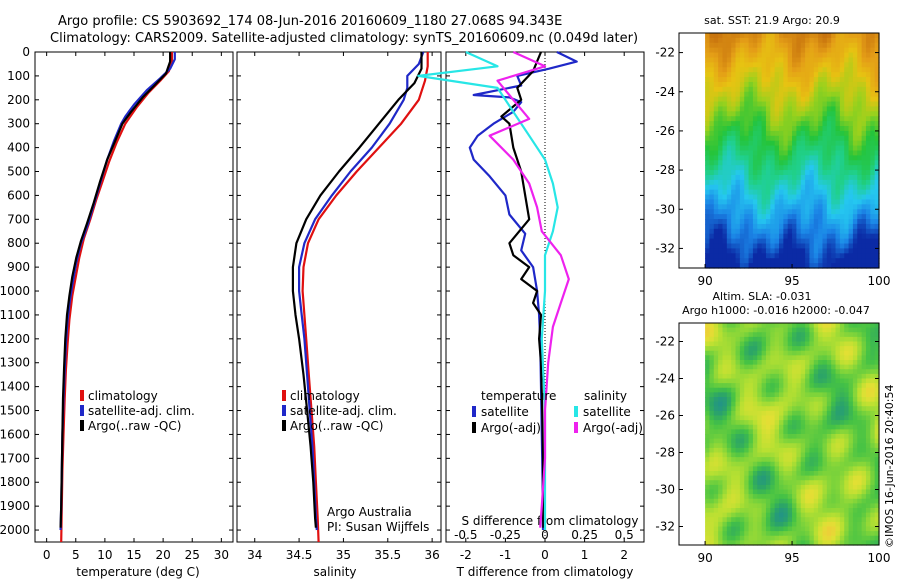 Image resolution: width=900 pixels, height=580 pixels. Describe the element at coordinates (624, 535) in the screenshot. I see `top-tick-label: 0.5` at that location.